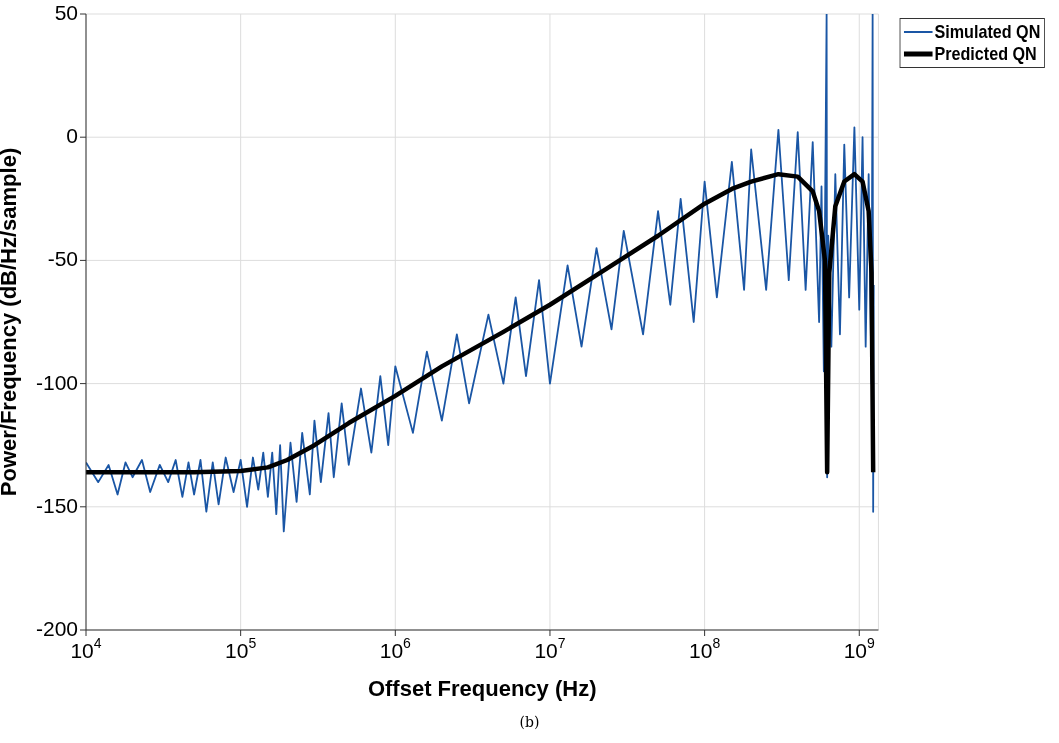  I want to click on x-tick-label: 10$^{6}$, so click(395, 648).